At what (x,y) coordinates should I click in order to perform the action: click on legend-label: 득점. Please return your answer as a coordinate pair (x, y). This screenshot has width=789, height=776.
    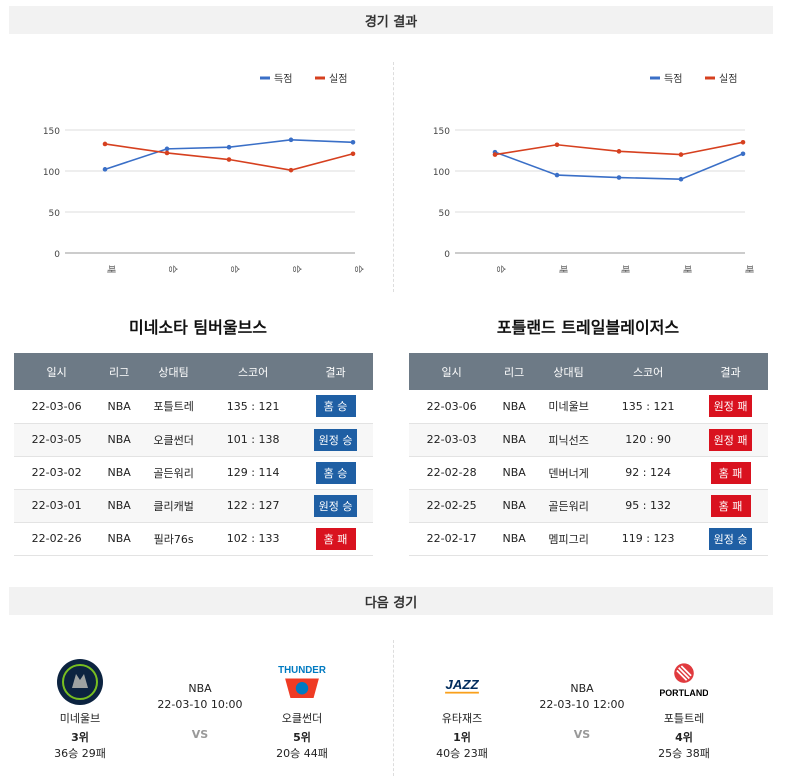
    Looking at the image, I should click on (673, 79).